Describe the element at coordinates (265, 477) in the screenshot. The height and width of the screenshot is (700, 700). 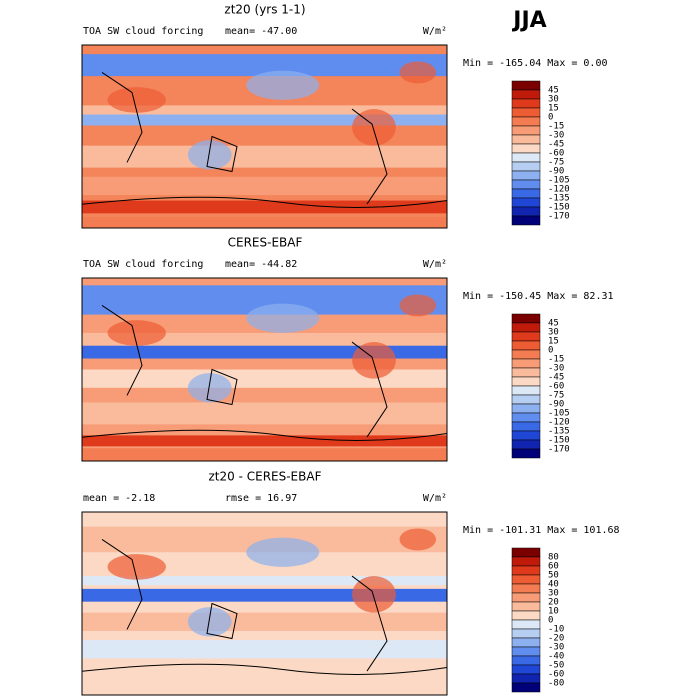
I see `panel-title: zt20 - CERES-EBAF` at that location.